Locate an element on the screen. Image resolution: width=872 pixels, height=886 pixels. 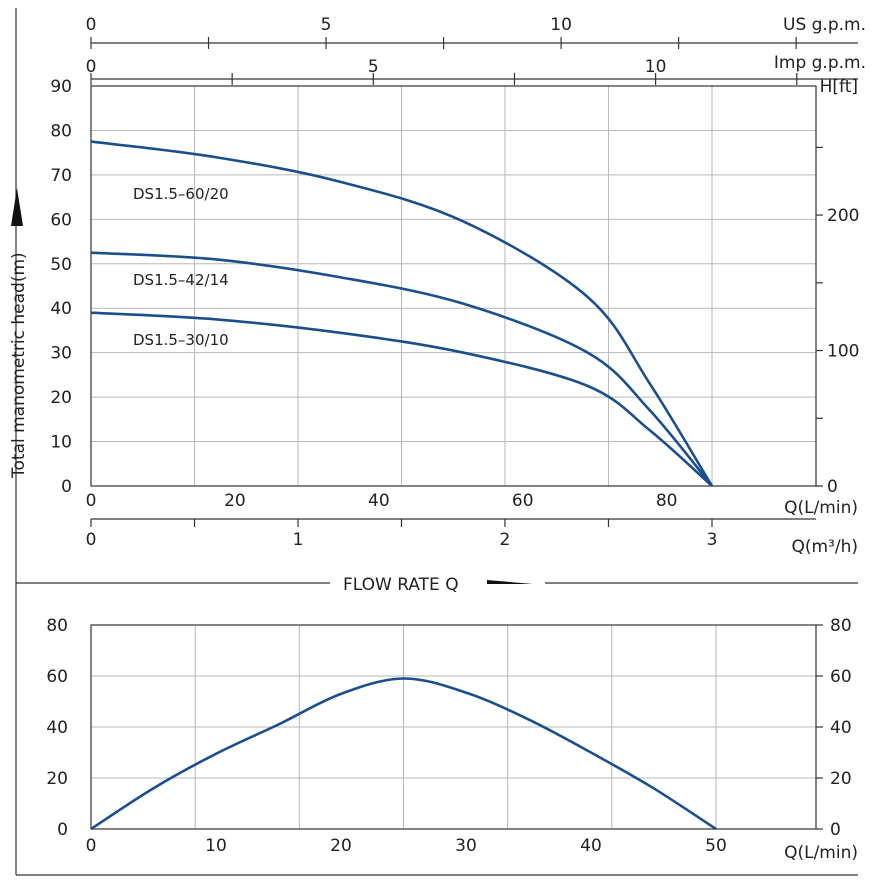
power-curve is located at coordinates (403, 754).